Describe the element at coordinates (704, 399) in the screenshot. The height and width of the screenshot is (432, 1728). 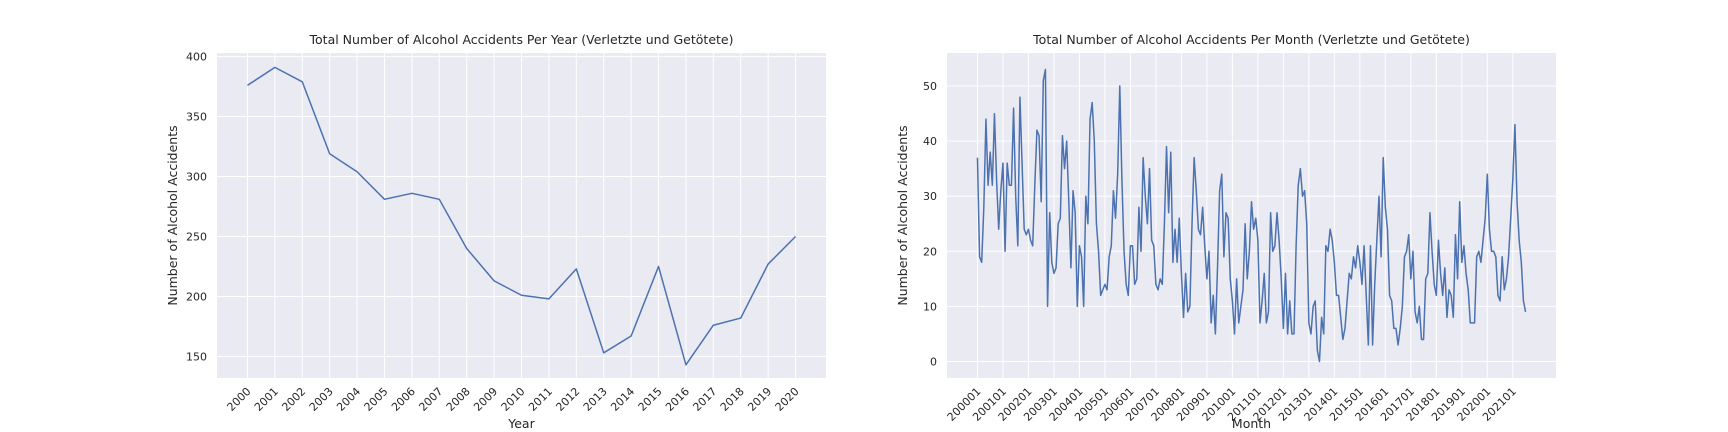
I see `yearly-x-tick-label: 2017` at that location.